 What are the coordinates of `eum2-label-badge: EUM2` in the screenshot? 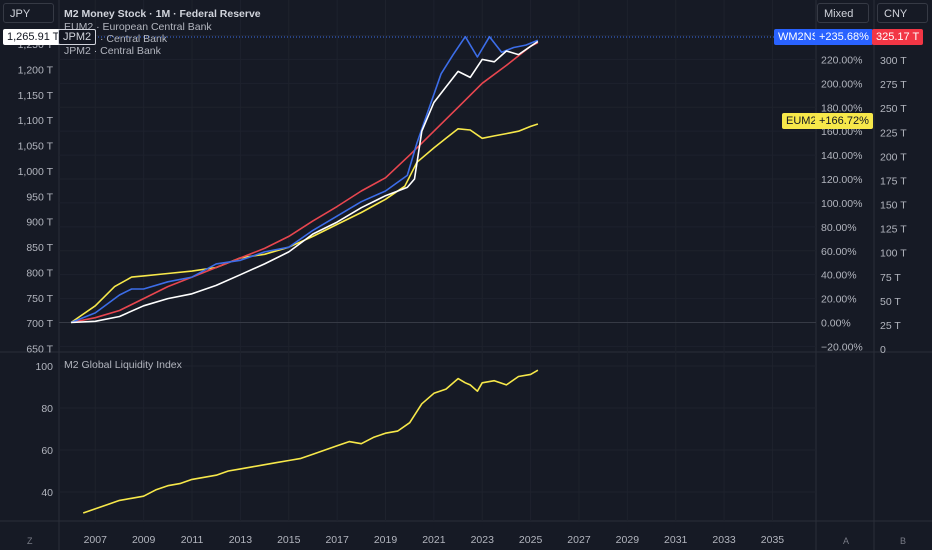 It's located at (801, 121).